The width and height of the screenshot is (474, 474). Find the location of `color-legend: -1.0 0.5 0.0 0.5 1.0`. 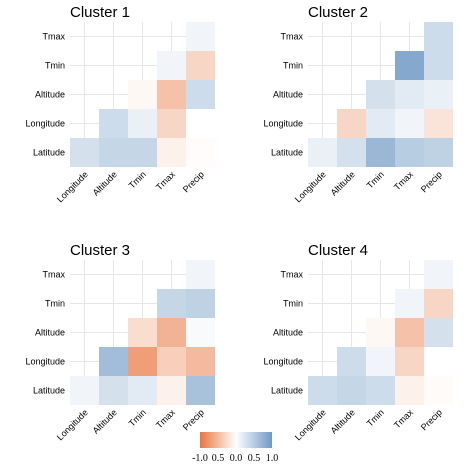

color-legend: -1.0 0.5 0.0 0.5 1.0 is located at coordinates (235, 448).